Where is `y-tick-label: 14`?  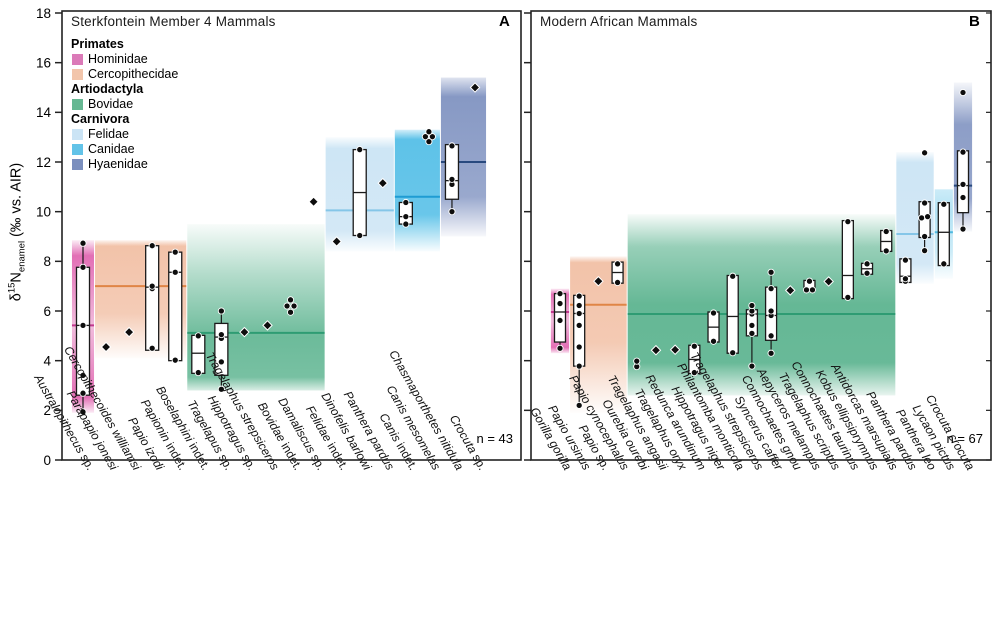
y-tick-label: 14 is located at coordinates (44, 112).